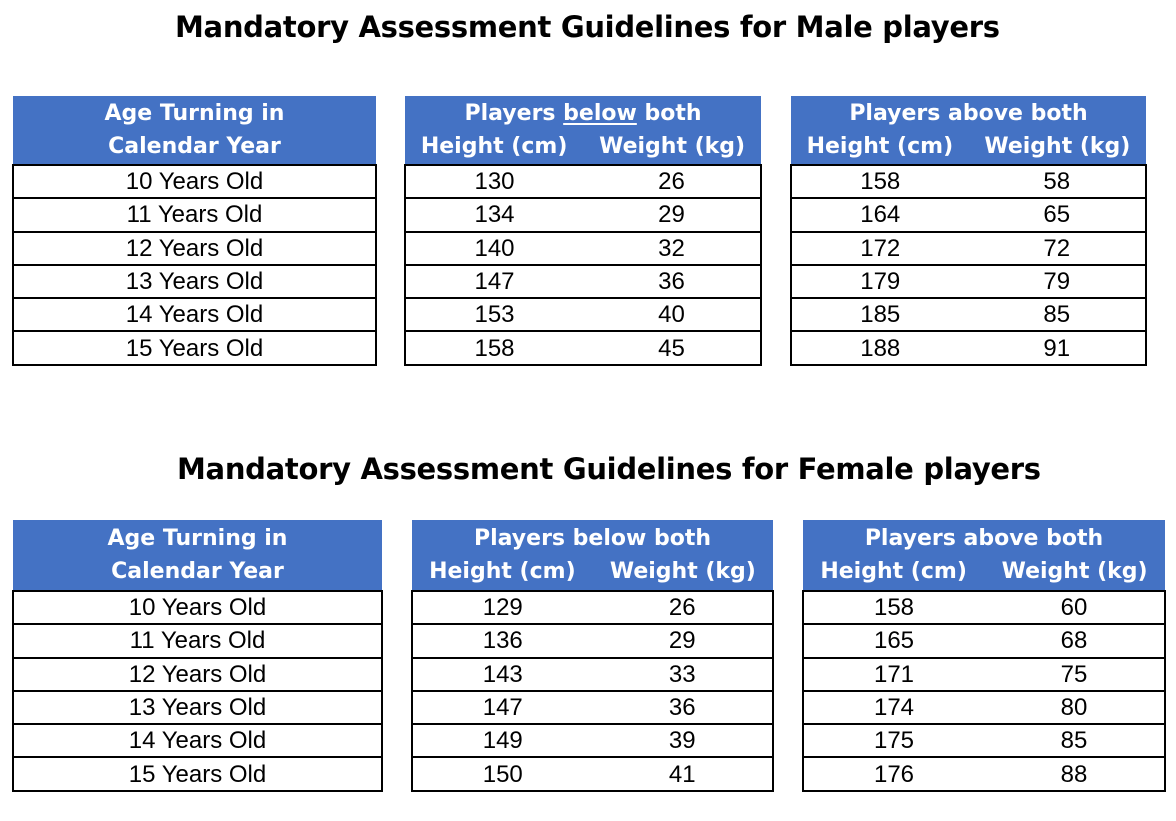  I want to click on table-row: 158 58, so click(968, 181).